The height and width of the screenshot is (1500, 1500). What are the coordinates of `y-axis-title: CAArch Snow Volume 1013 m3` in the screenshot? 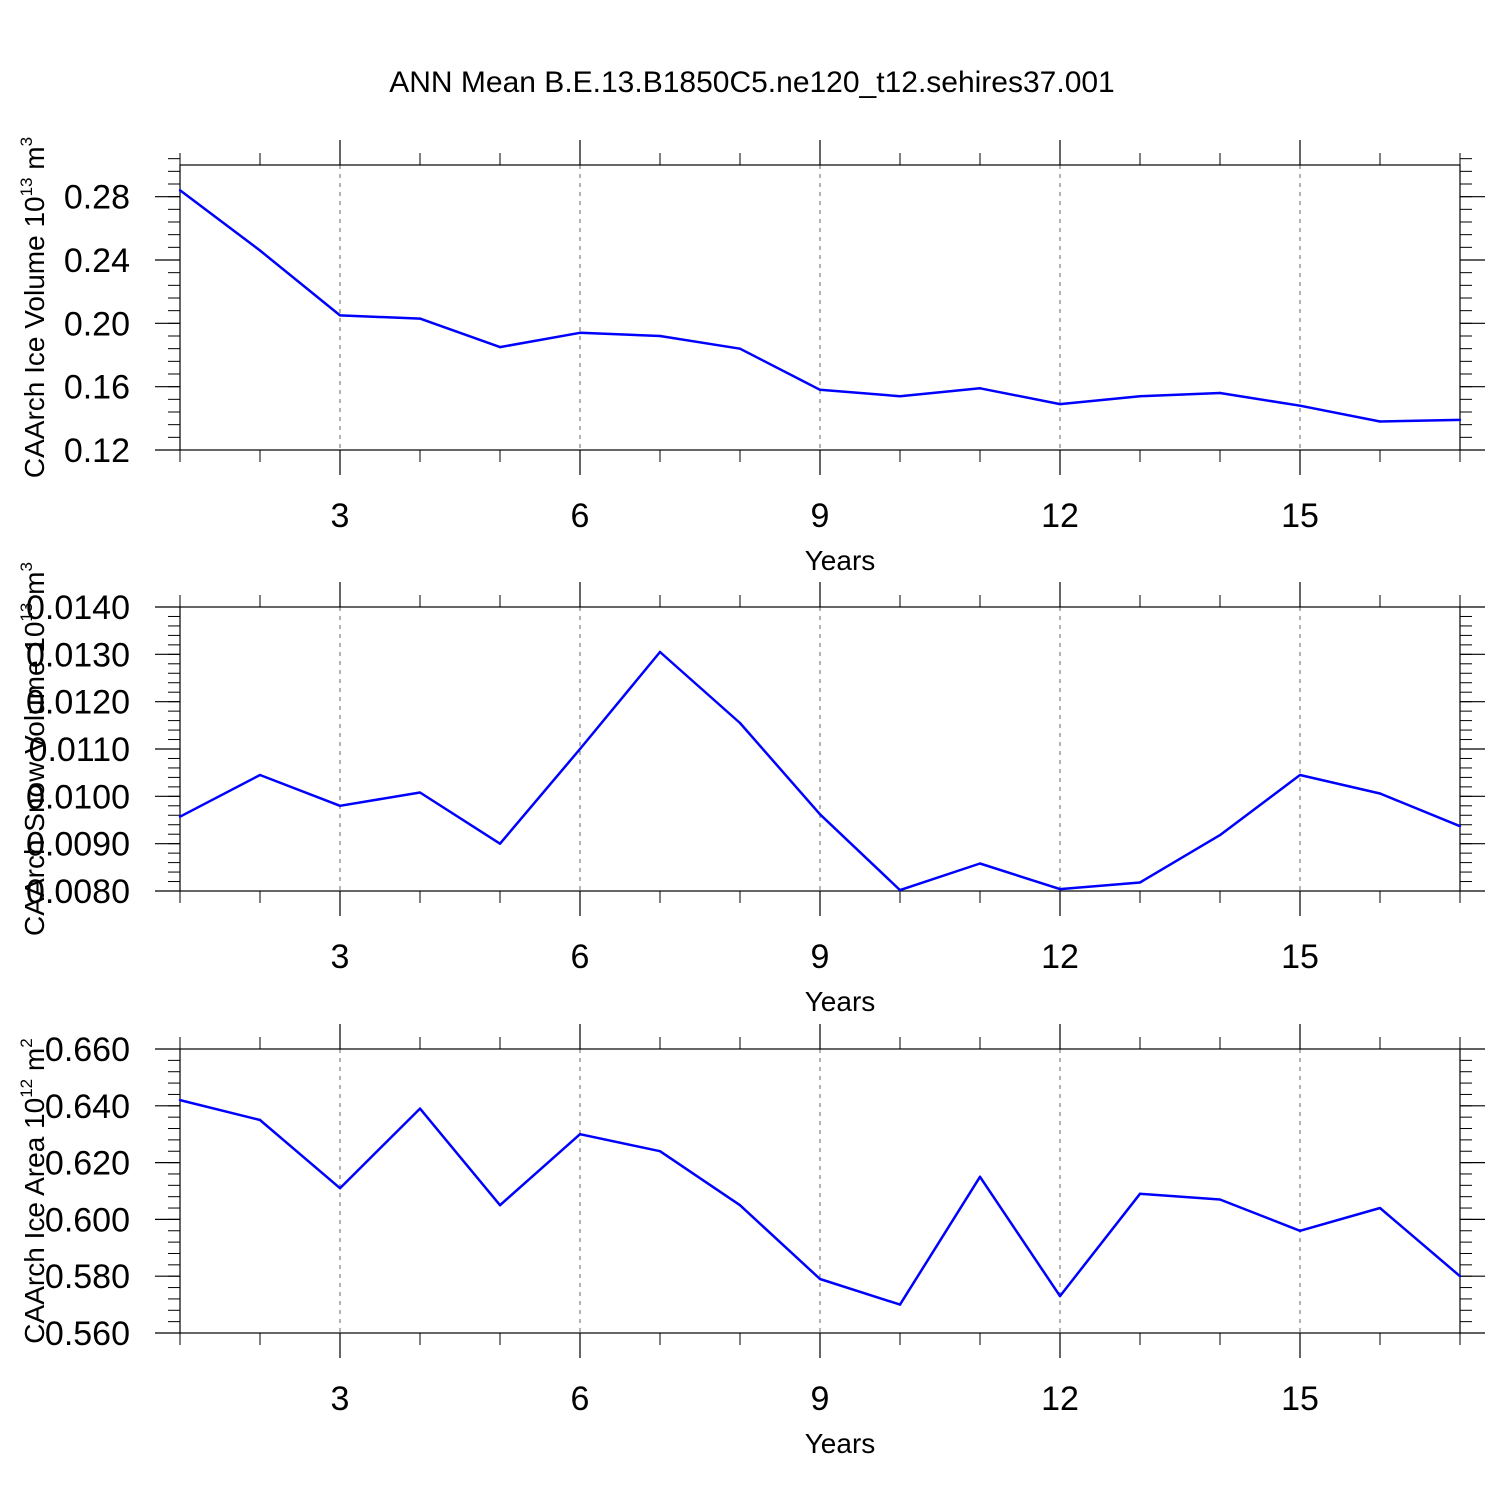 It's located at (33, 749).